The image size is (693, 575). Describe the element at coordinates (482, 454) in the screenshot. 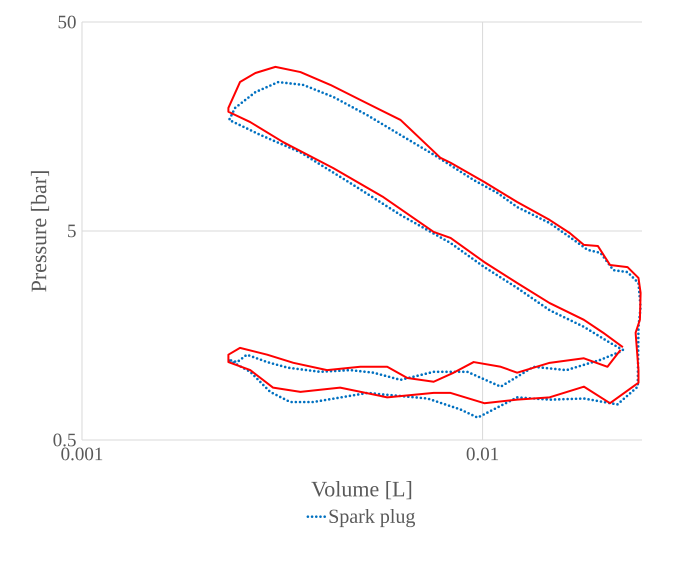

I see `x-tick-label: 0.01` at that location.